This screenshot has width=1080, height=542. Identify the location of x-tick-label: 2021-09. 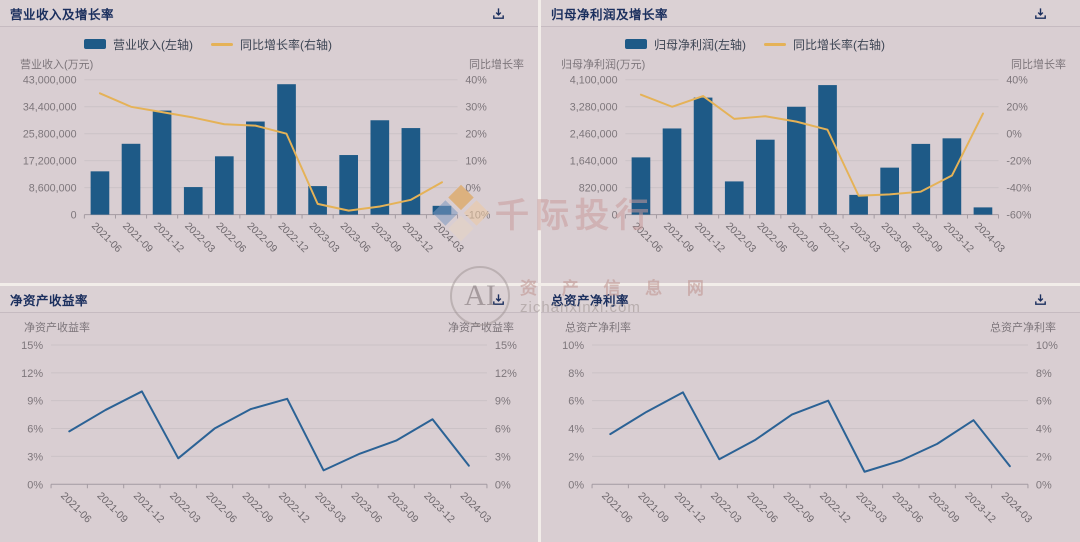
(137, 238).